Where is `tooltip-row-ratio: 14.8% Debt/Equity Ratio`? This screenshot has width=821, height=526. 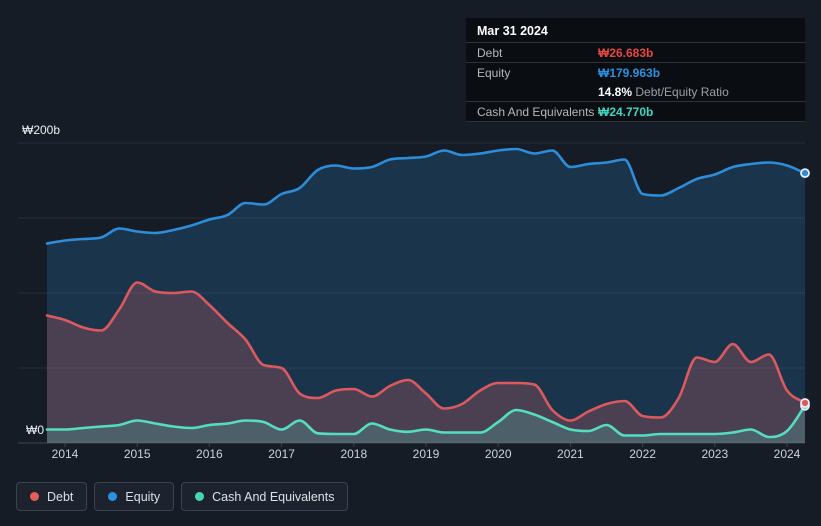
tooltip-row-ratio: 14.8% Debt/Equity Ratio is located at coordinates (635, 92).